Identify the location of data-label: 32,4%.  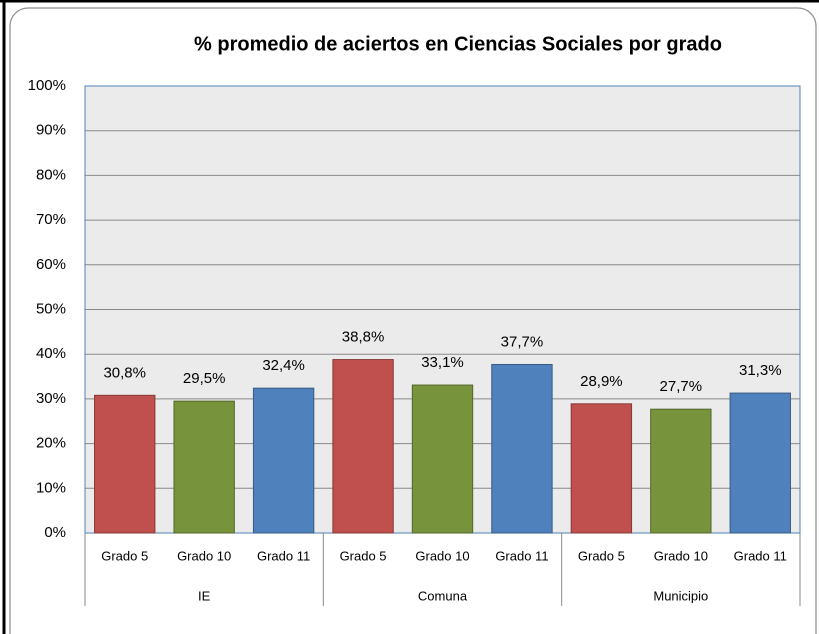
(283, 365).